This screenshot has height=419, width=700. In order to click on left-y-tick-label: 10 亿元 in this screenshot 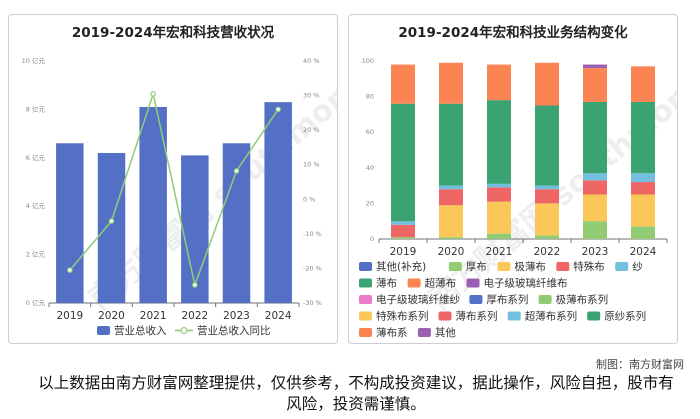, I will do `click(34, 60)`.